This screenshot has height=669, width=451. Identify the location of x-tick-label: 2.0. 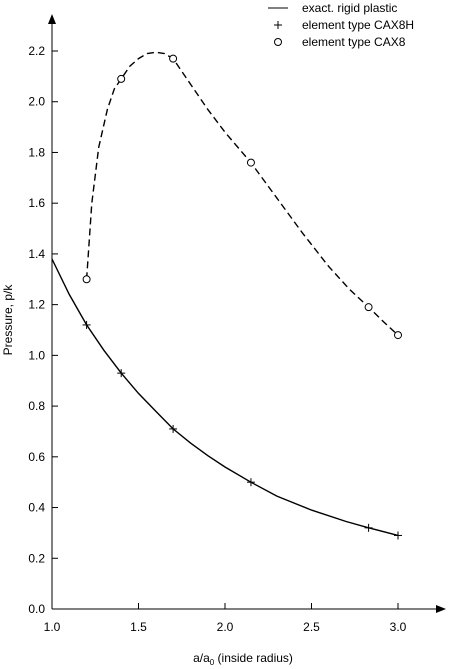
(225, 627).